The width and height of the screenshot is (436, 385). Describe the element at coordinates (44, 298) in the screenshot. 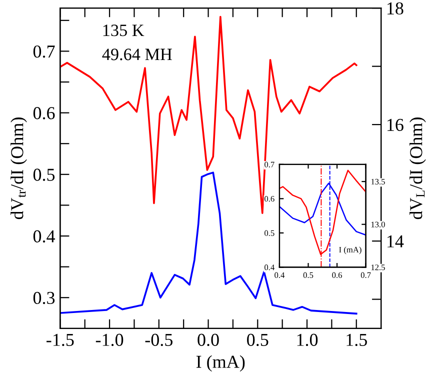

I see `y-tick-label: 0.3` at that location.